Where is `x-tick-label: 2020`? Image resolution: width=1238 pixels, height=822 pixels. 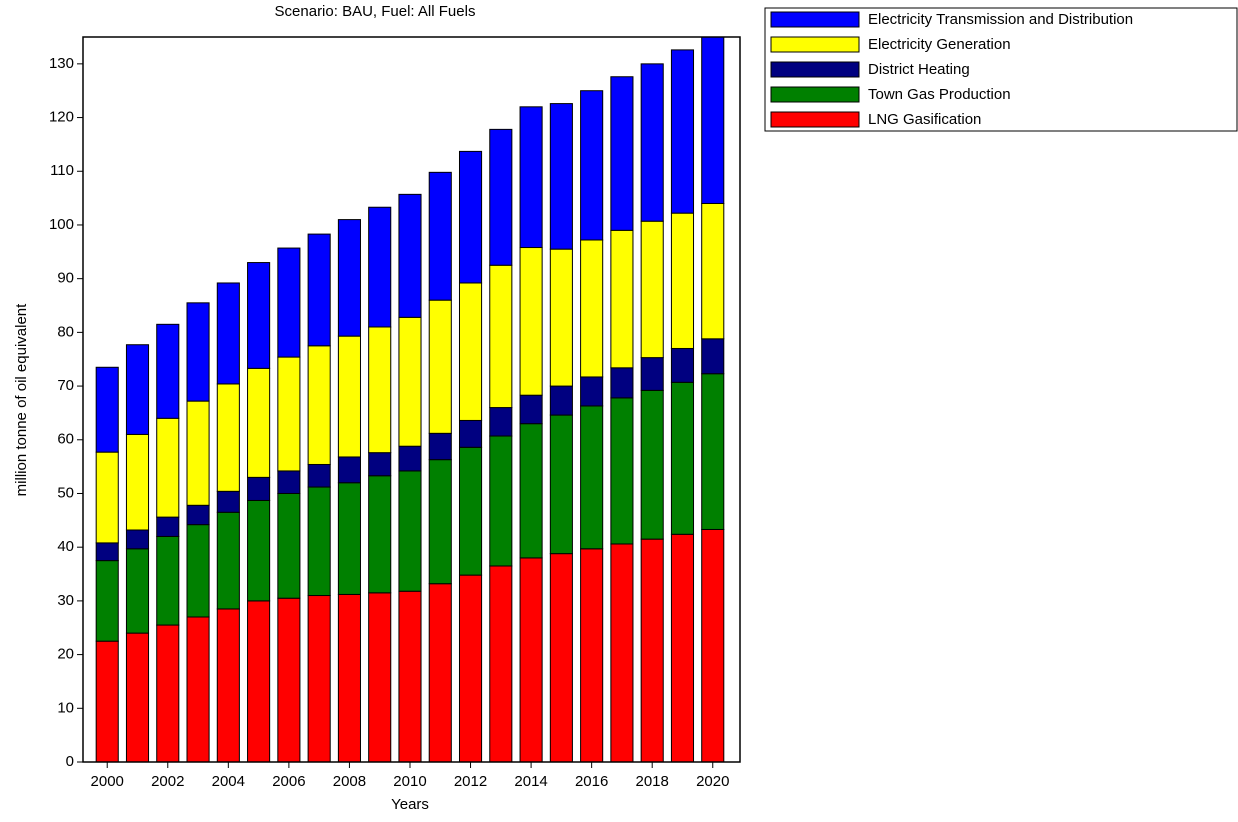 x-tick-label: 2020 is located at coordinates (712, 781).